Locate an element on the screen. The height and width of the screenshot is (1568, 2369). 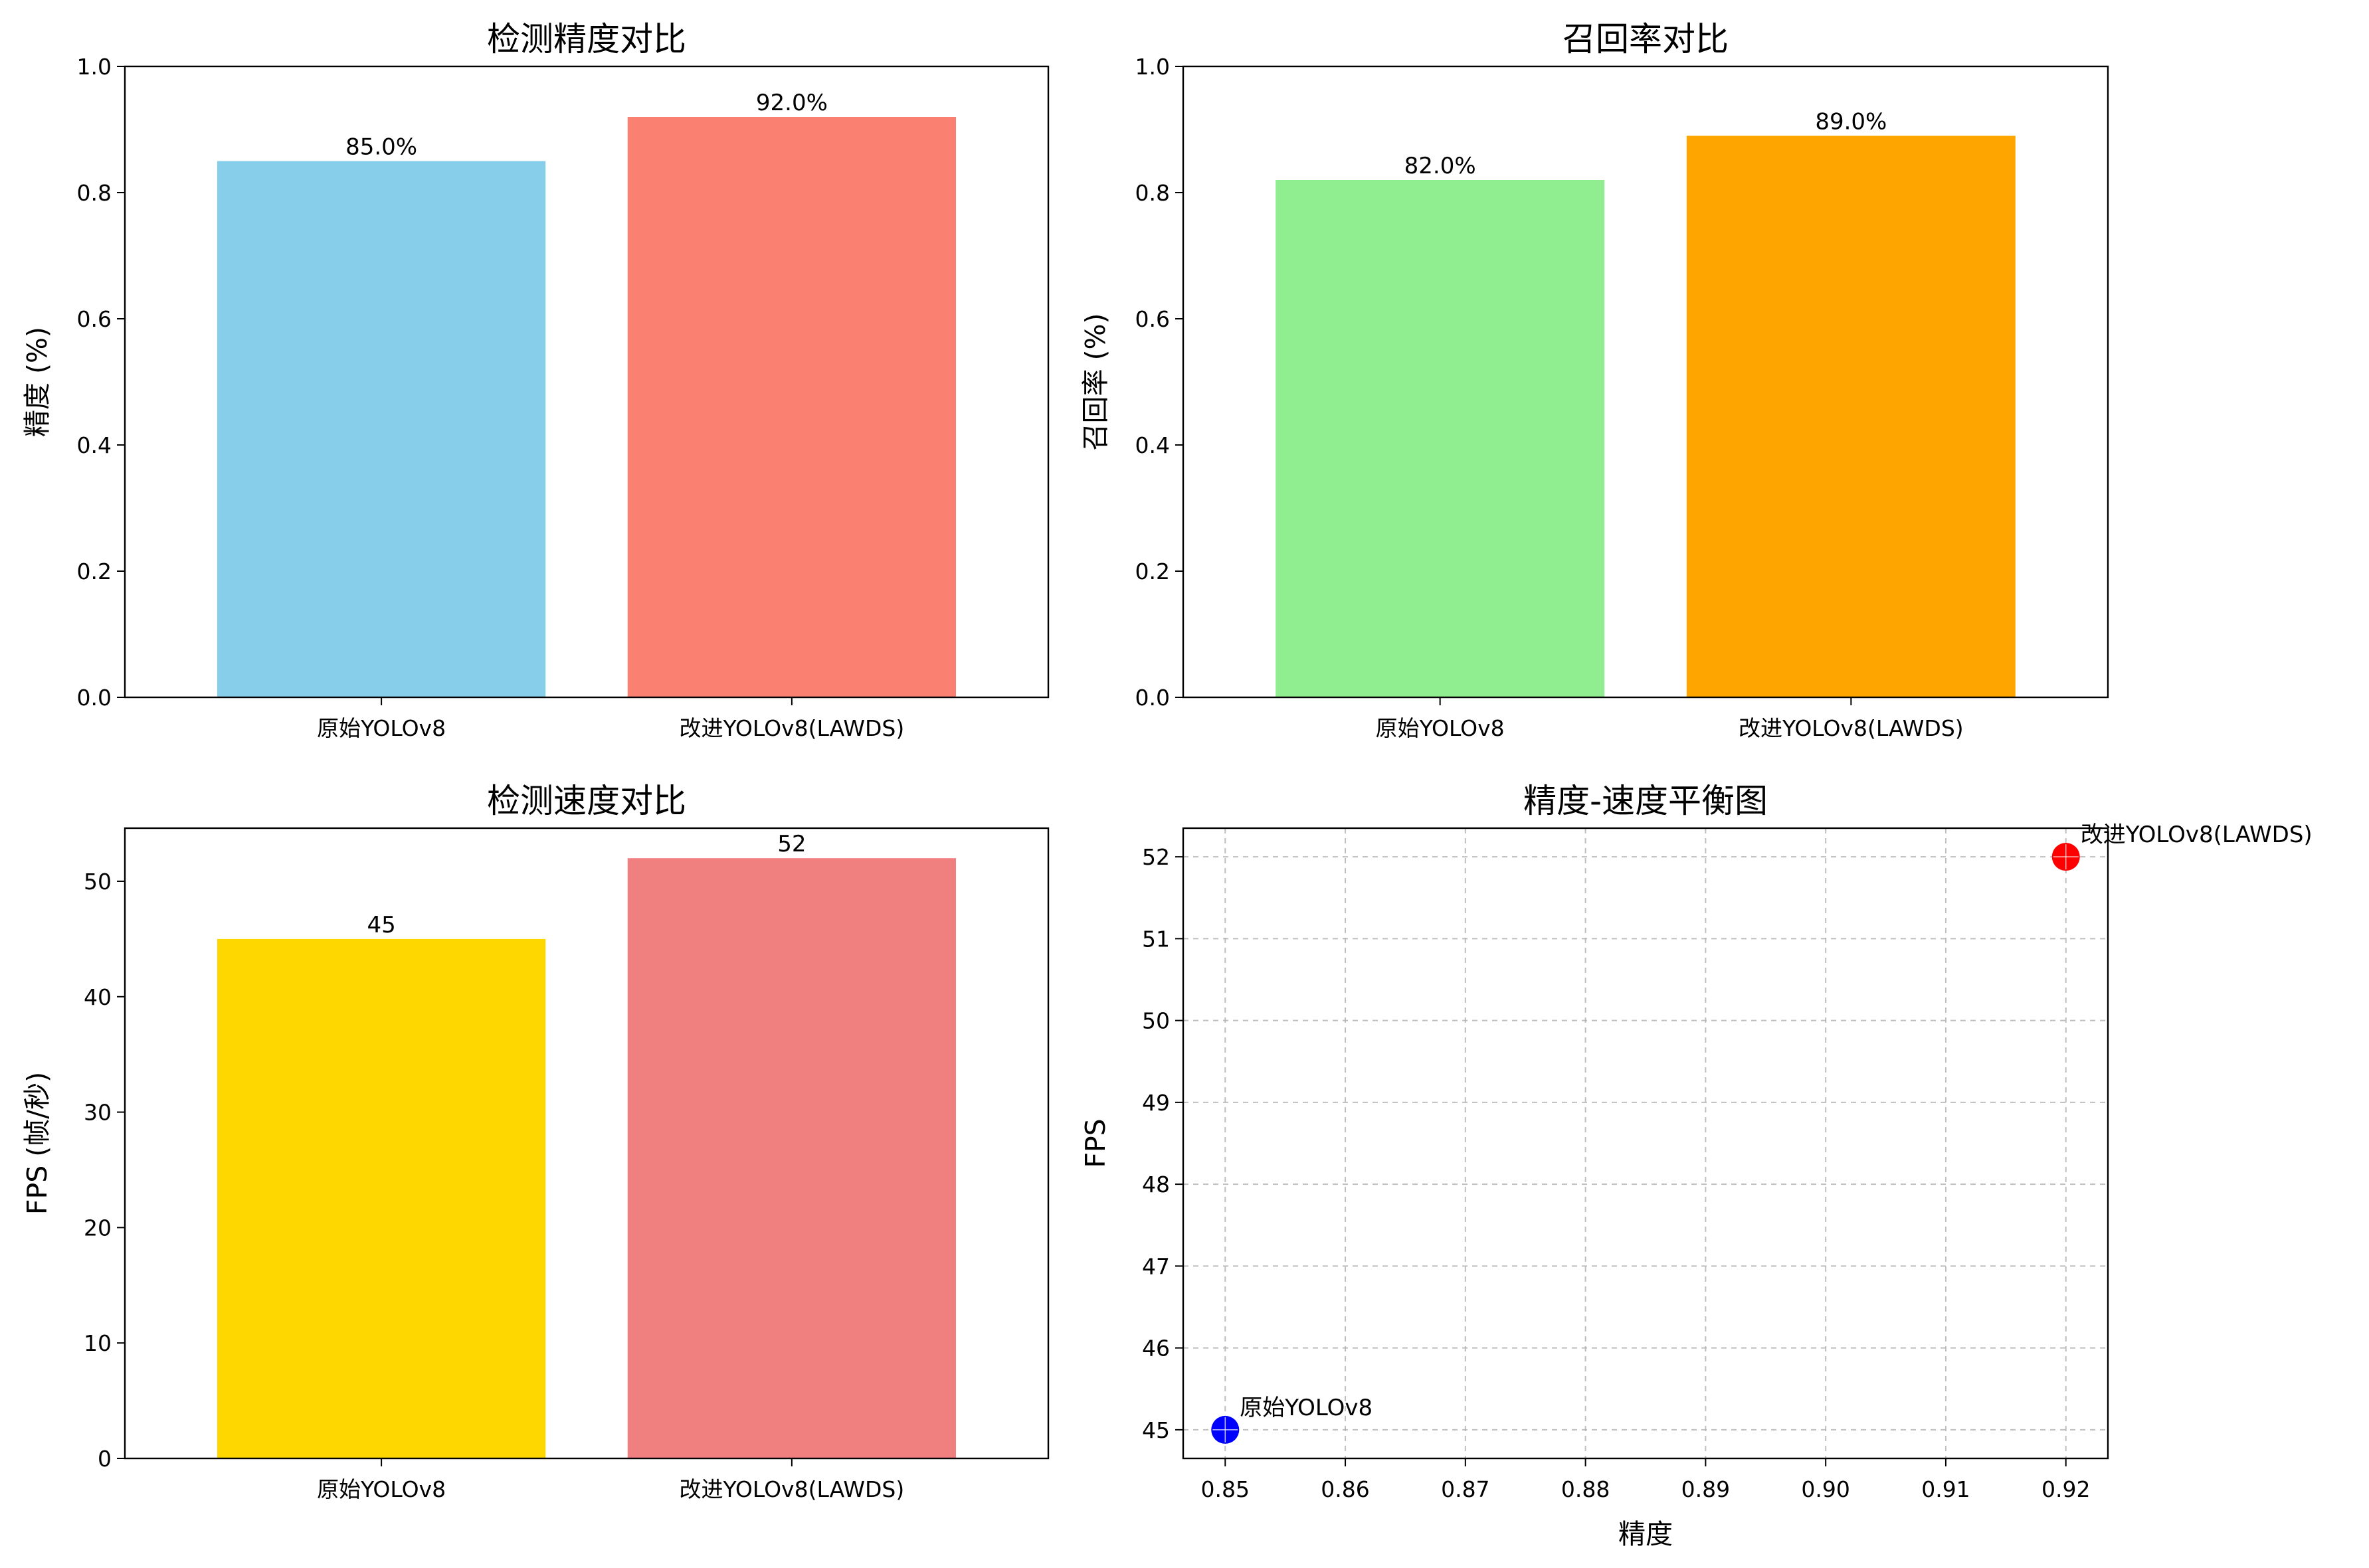
chart-title: 检测速度对比 is located at coordinates (586, 801).